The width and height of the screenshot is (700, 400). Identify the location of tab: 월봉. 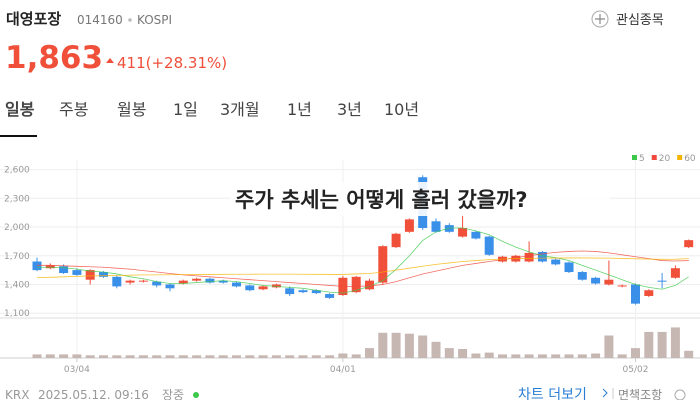
(131, 109).